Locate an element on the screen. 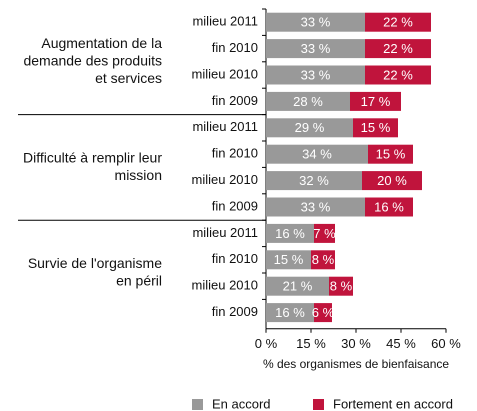 Image resolution: width=477 pixels, height=411 pixels. data-label: 7 % is located at coordinates (324, 233).